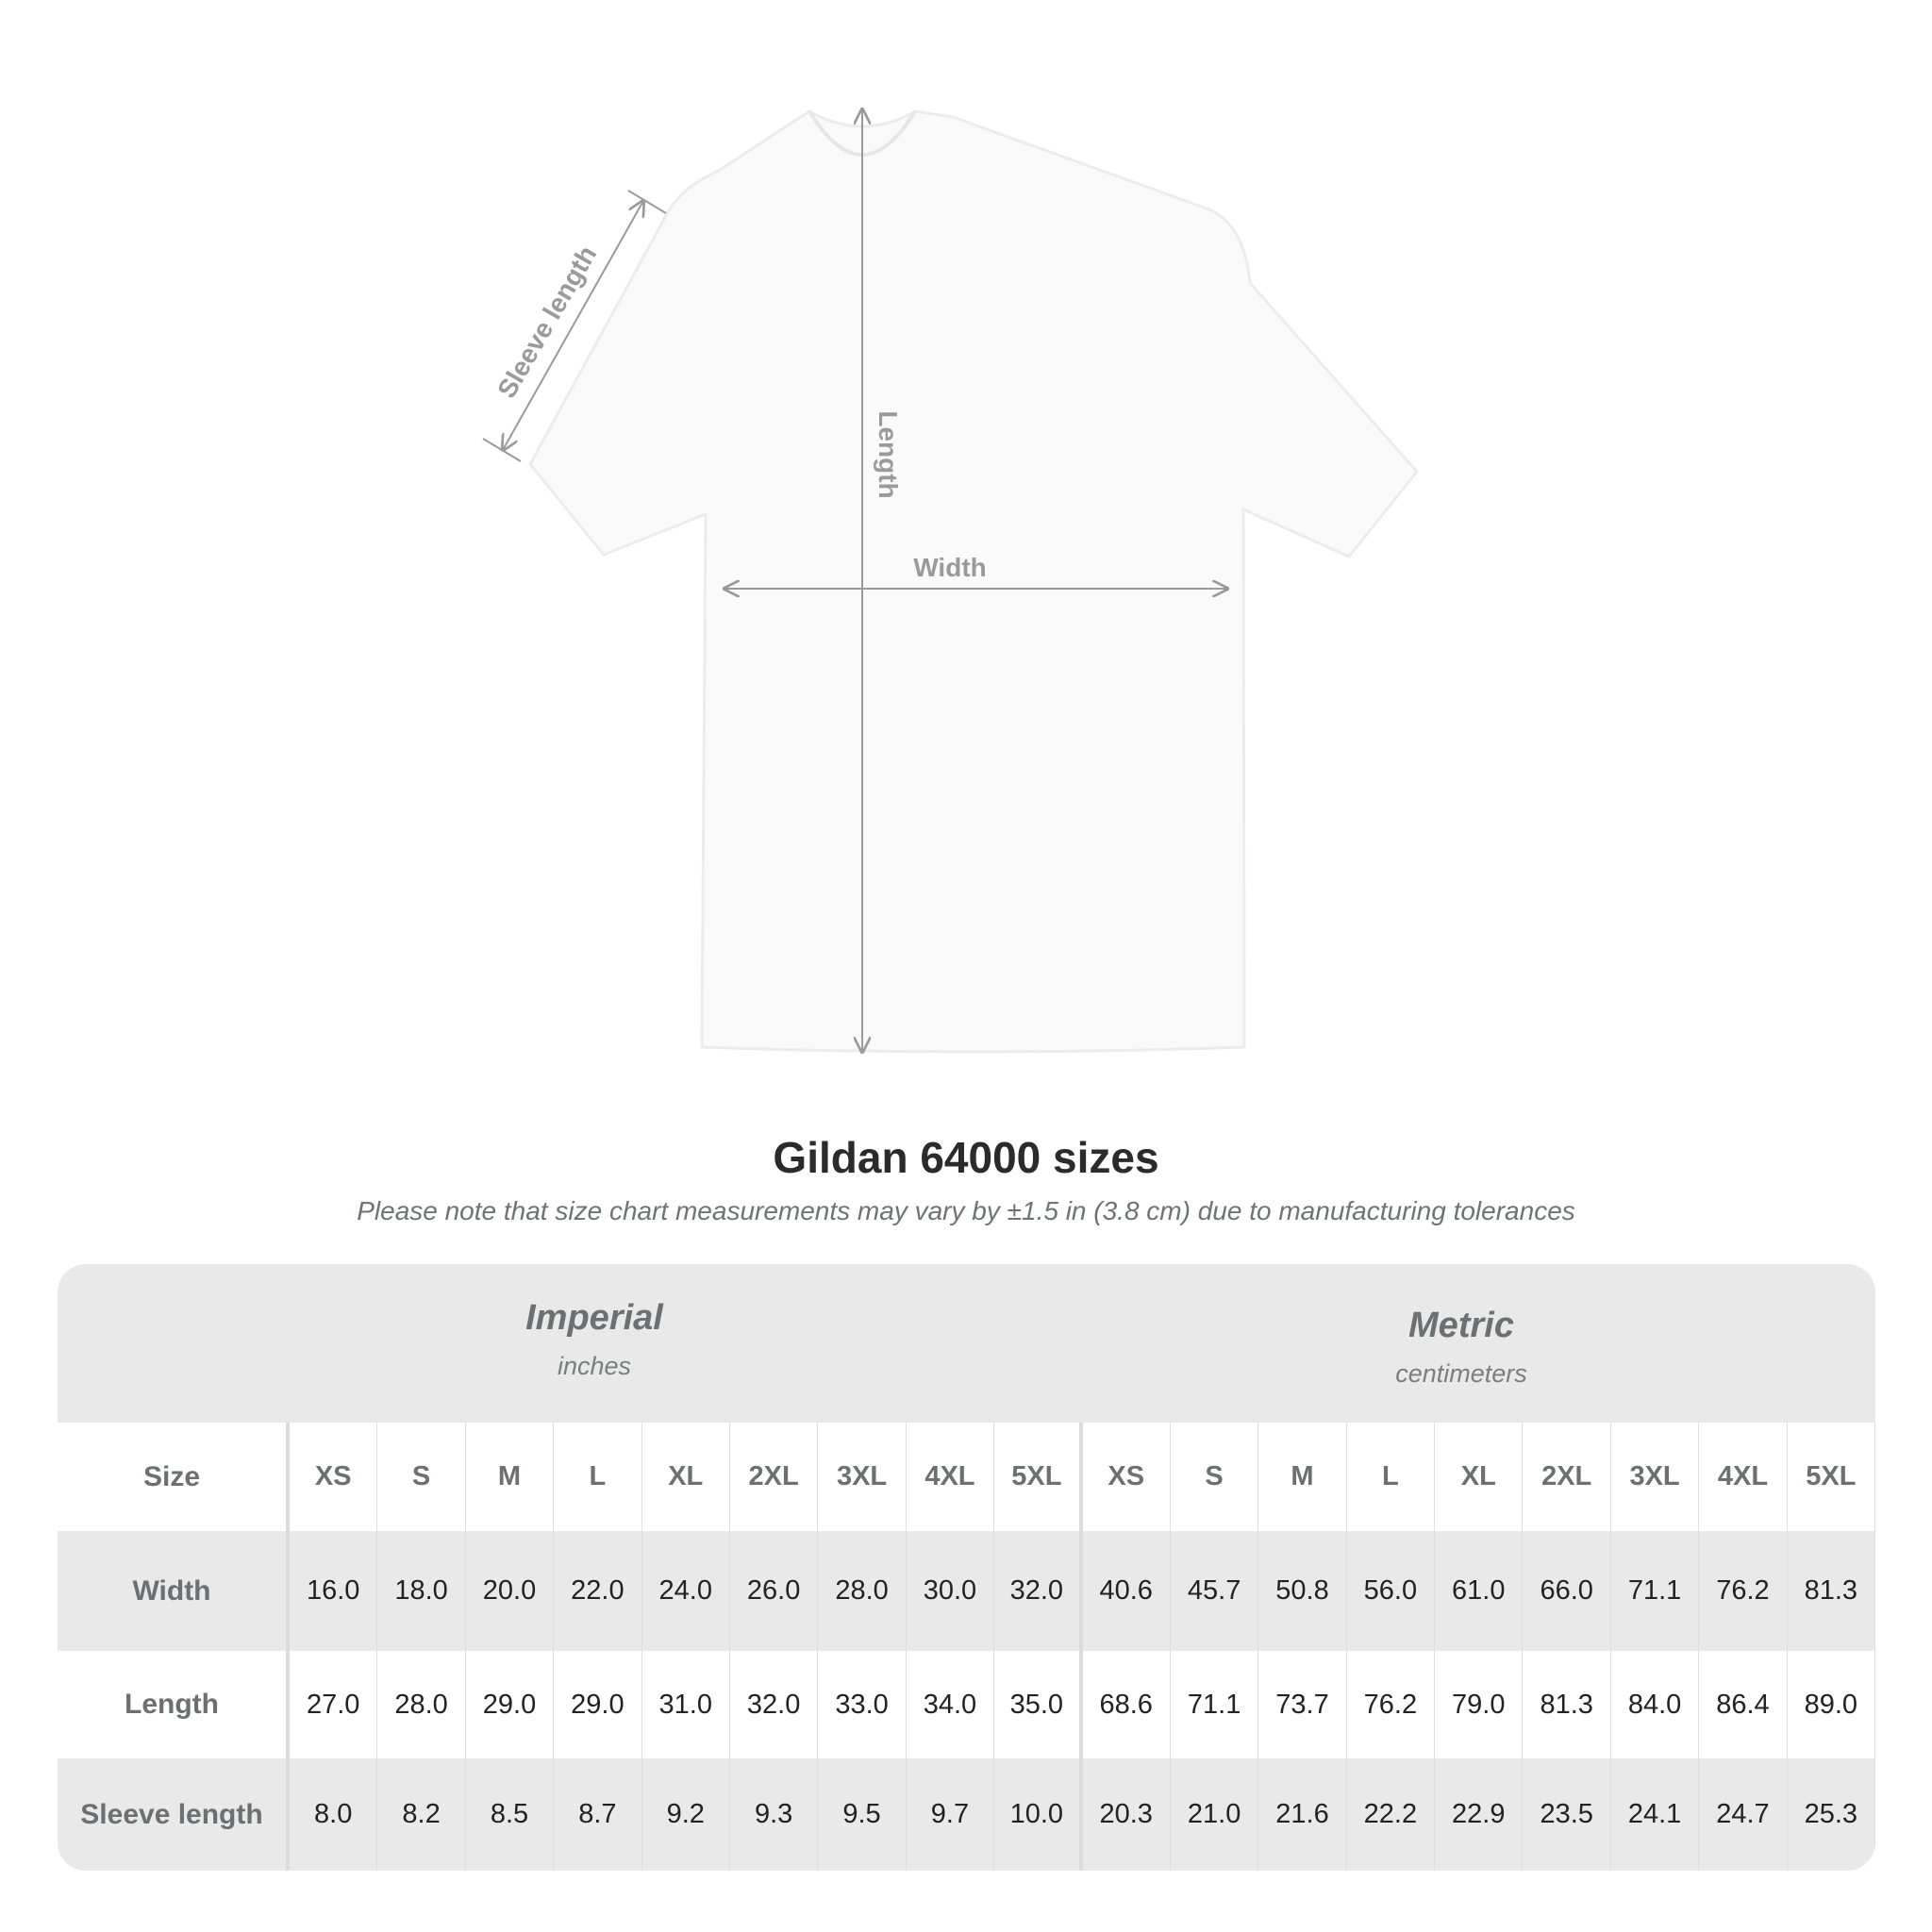 This screenshot has height=1932, width=1932. I want to click on unit-header-band, so click(967, 1343).